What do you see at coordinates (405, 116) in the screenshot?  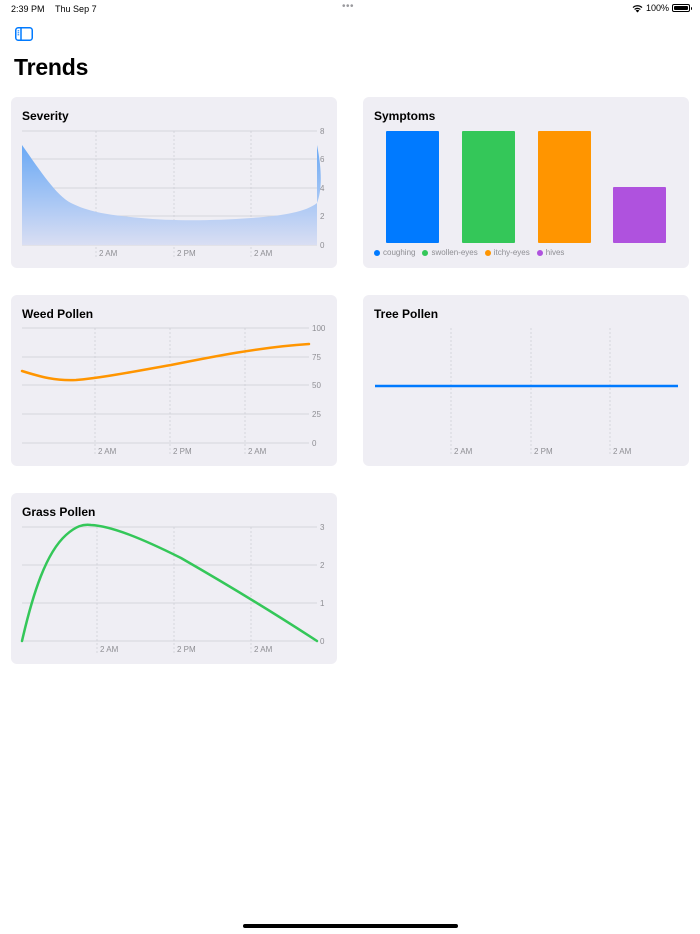 I see `card-title: Symptoms` at bounding box center [405, 116].